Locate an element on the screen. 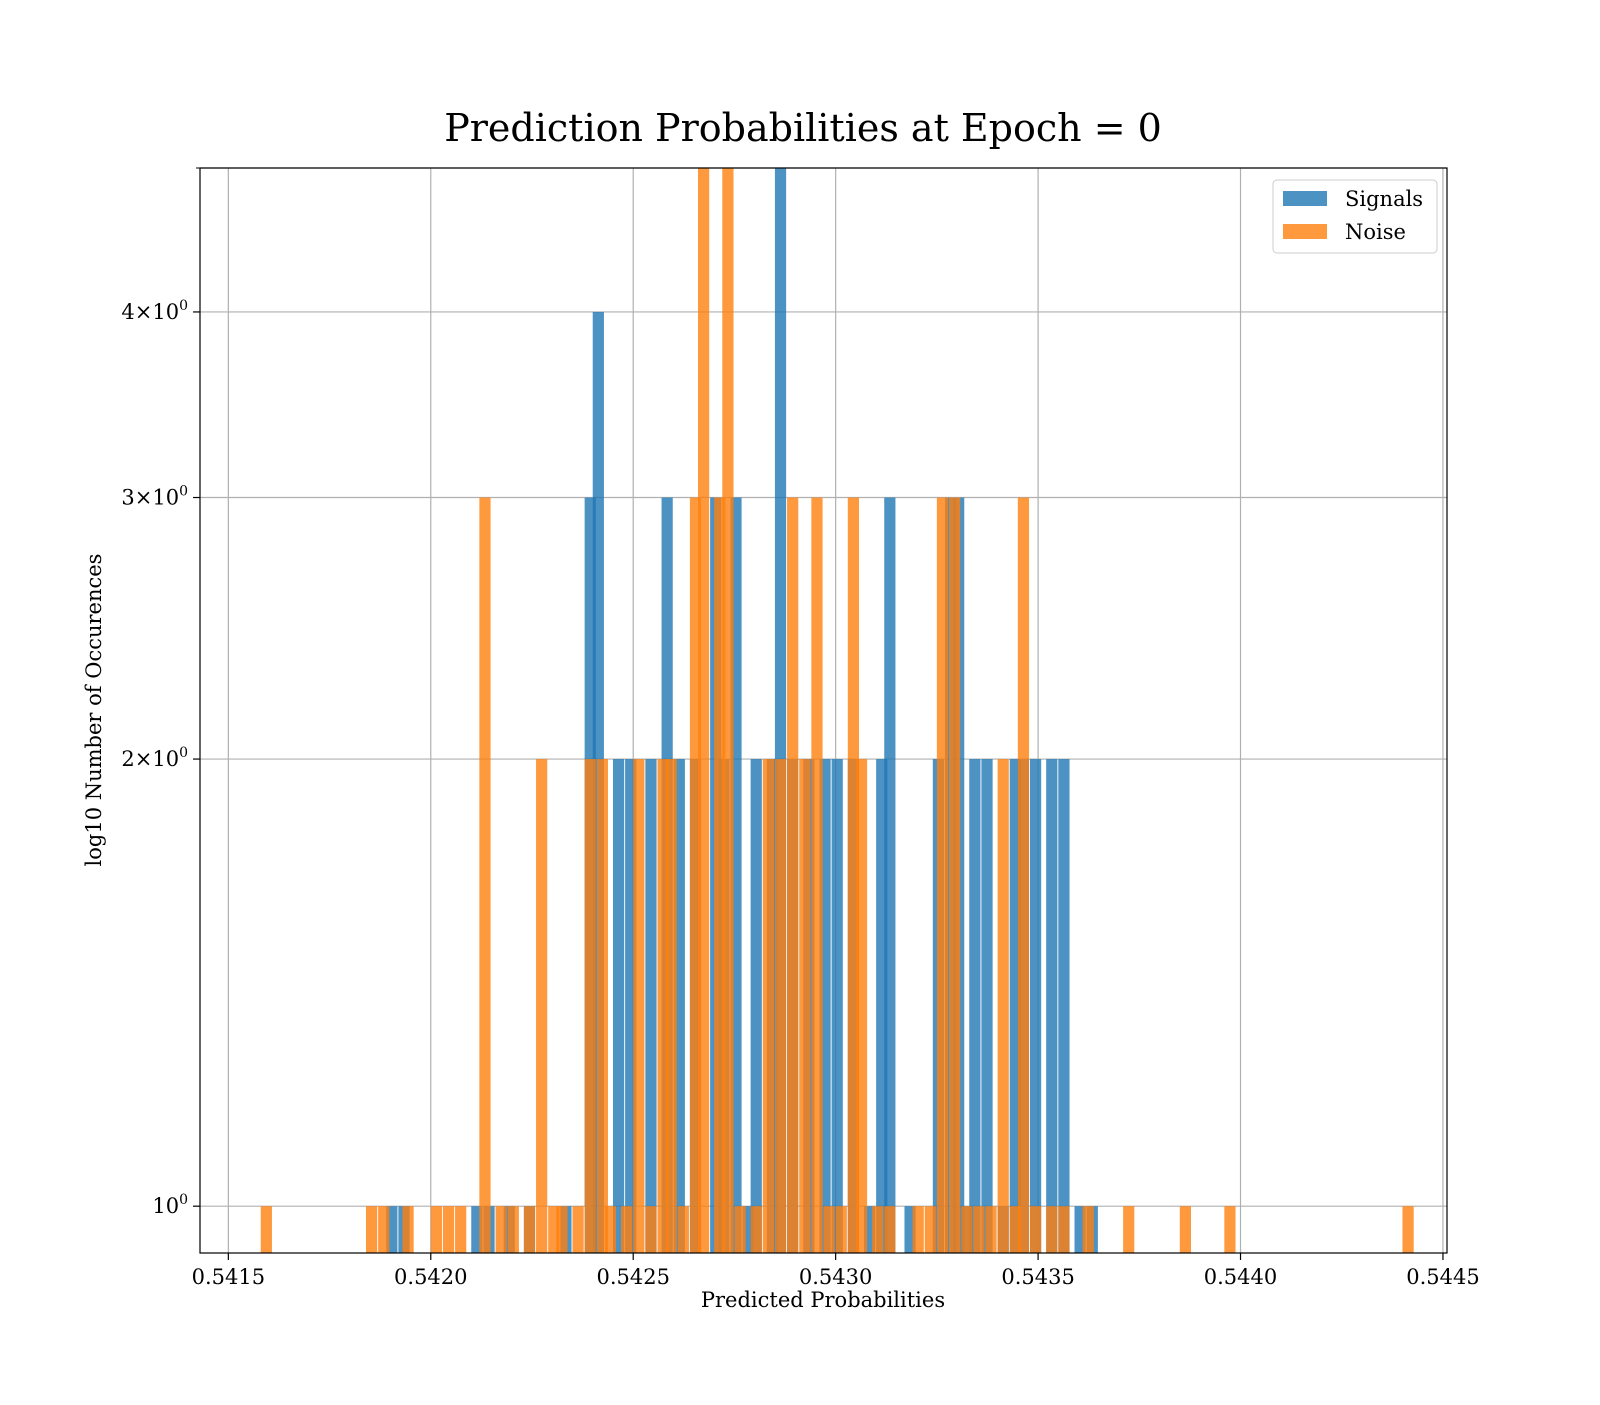 This screenshot has height=1405, width=1600. y-tick-label: 100 is located at coordinates (170, 1205).